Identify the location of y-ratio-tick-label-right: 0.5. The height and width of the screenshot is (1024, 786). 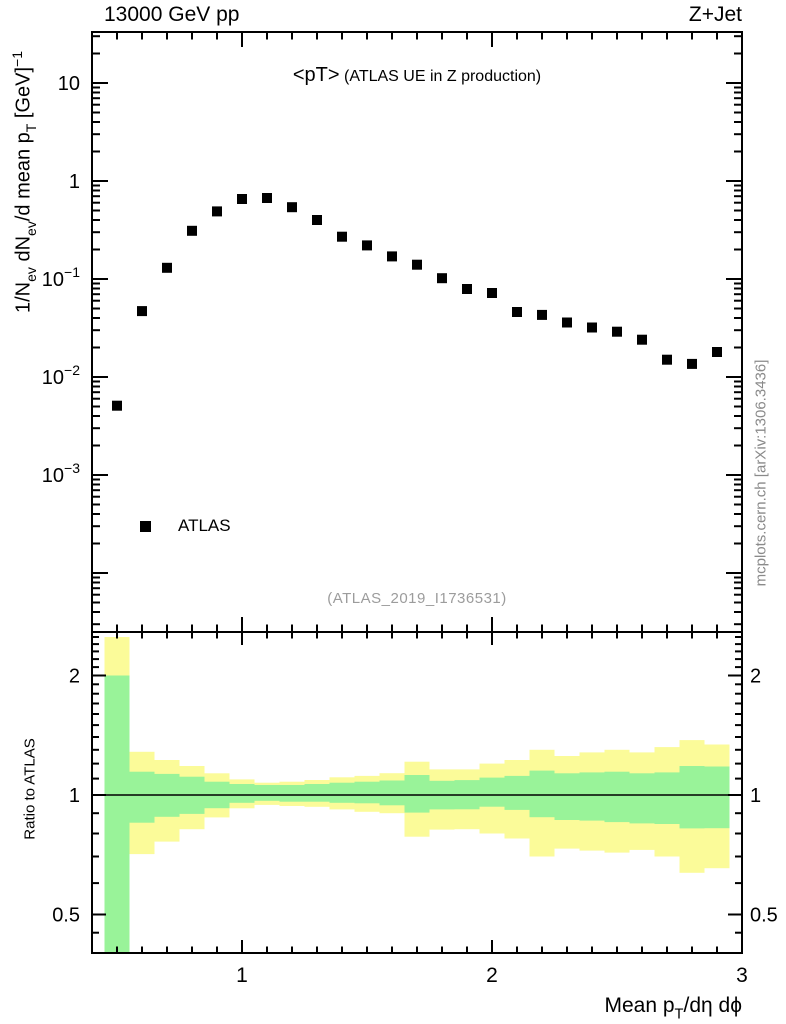
(764, 916).